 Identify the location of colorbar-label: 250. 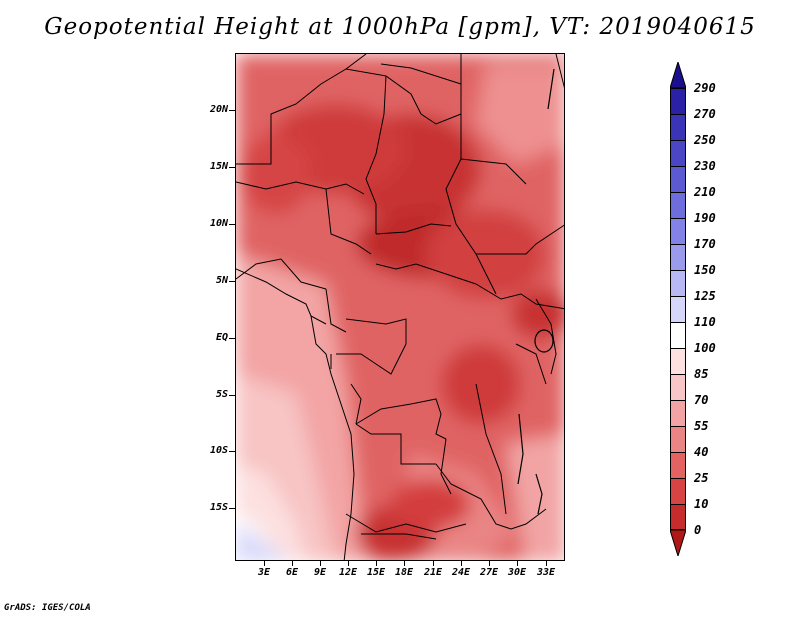
(705, 140).